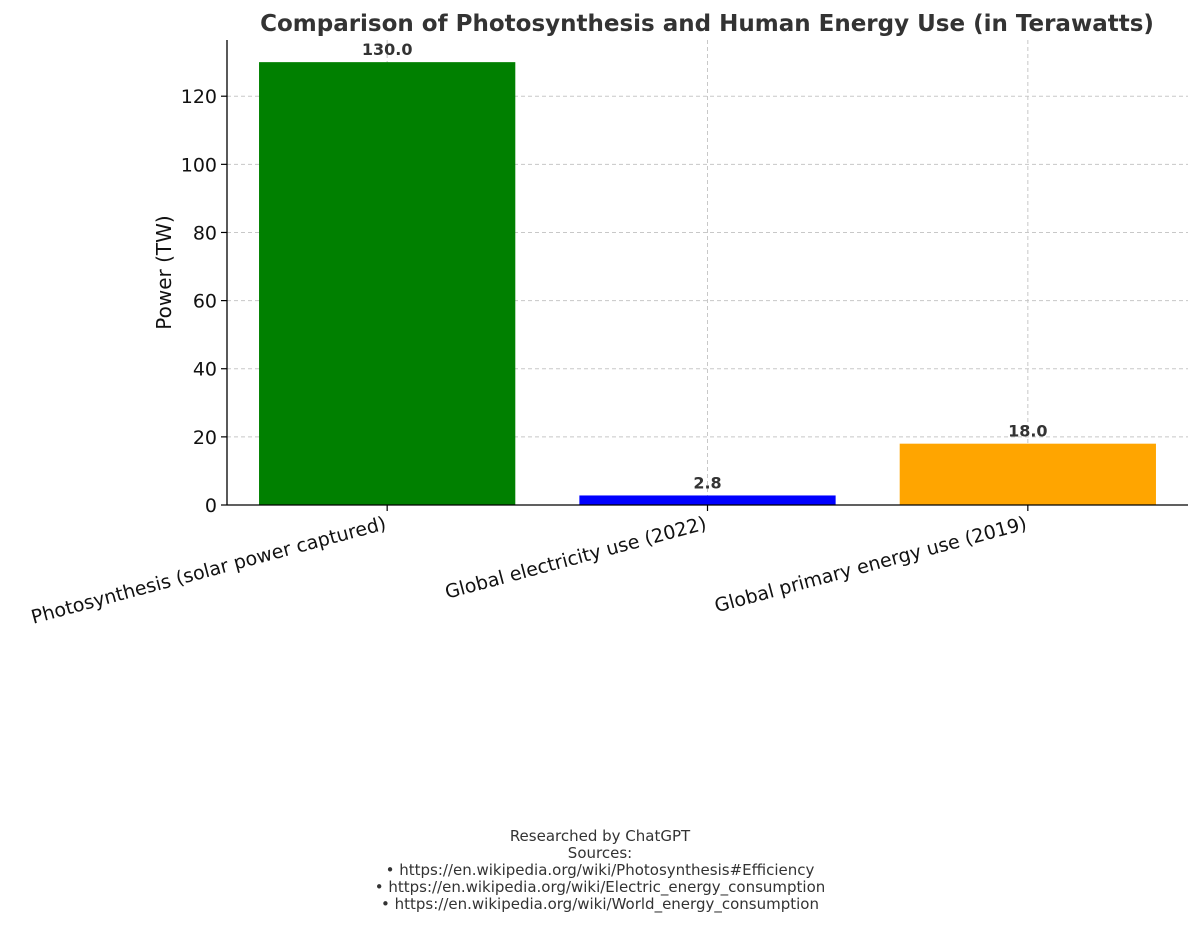  Describe the element at coordinates (205, 370) in the screenshot. I see `y-tick-label: 40` at that location.